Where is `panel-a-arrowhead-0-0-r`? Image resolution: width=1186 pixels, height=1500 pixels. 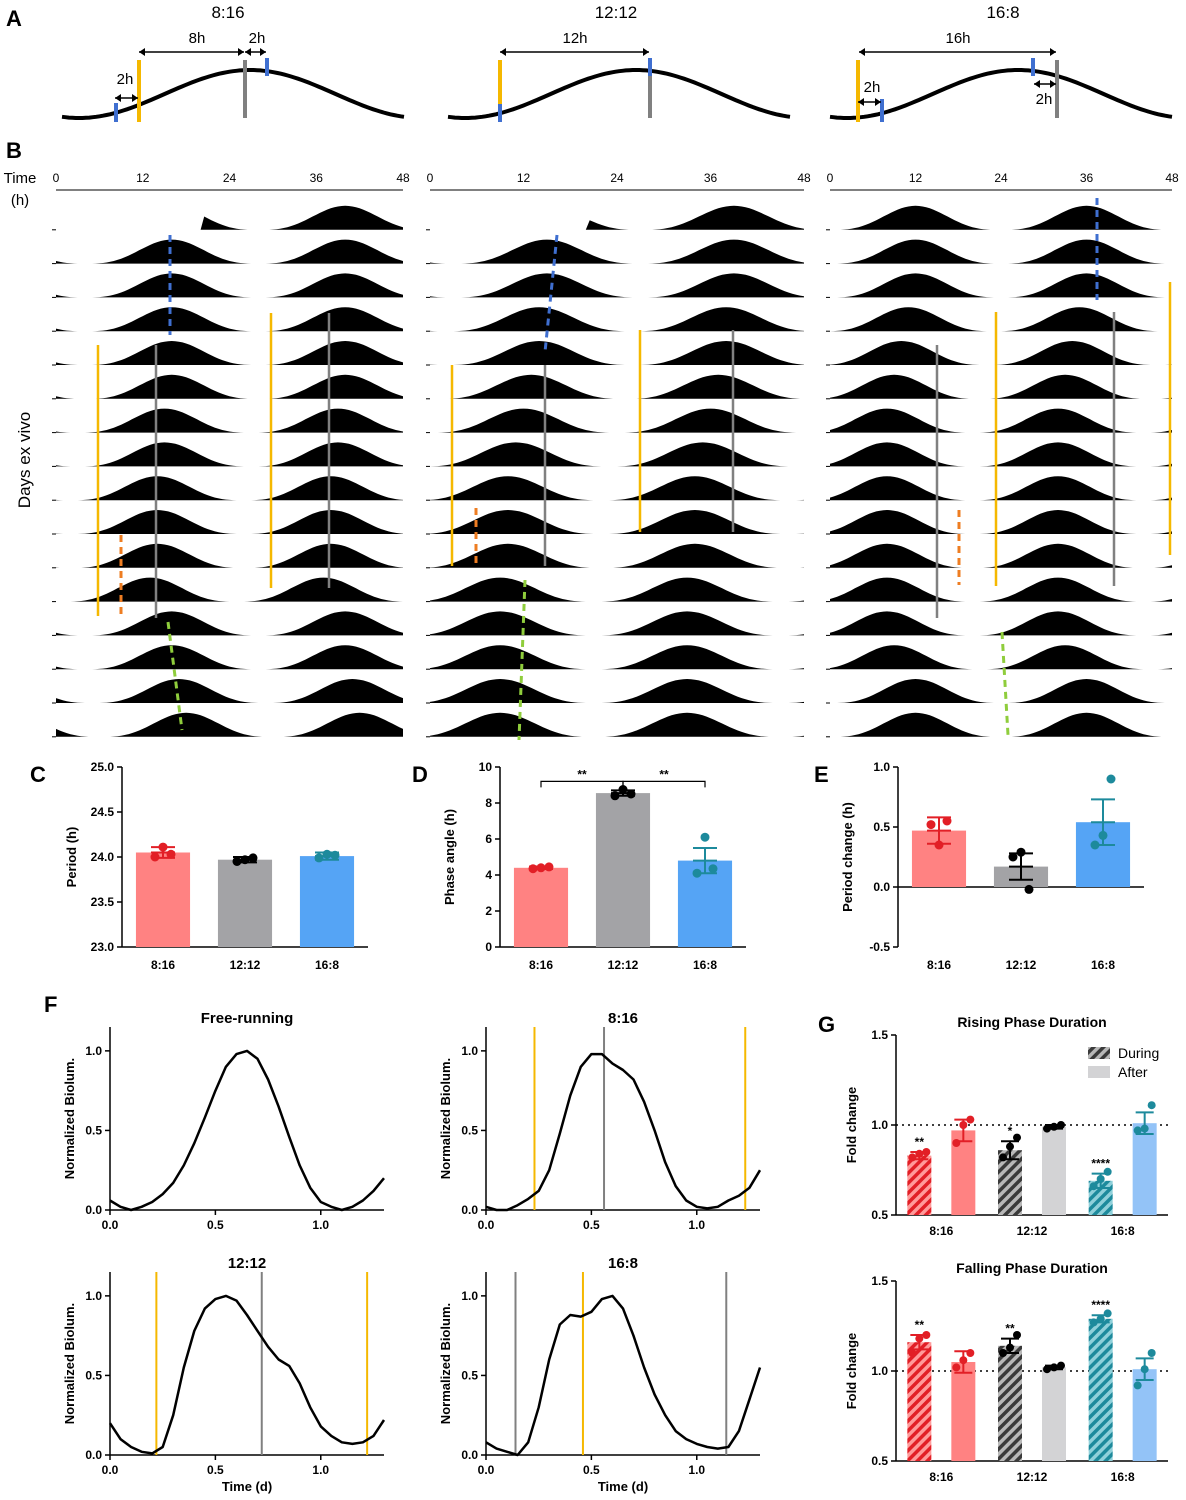
panel-a-arrowhead-0-0-r is located at coordinates (135, 98).